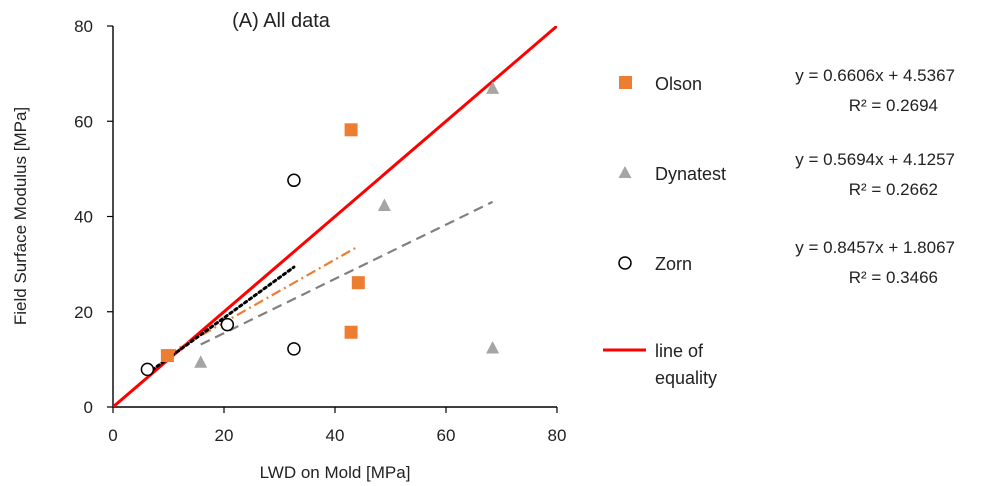 The height and width of the screenshot is (486, 989). What do you see at coordinates (686, 378) in the screenshot?
I see `legend-equality-label-2: equality` at bounding box center [686, 378].